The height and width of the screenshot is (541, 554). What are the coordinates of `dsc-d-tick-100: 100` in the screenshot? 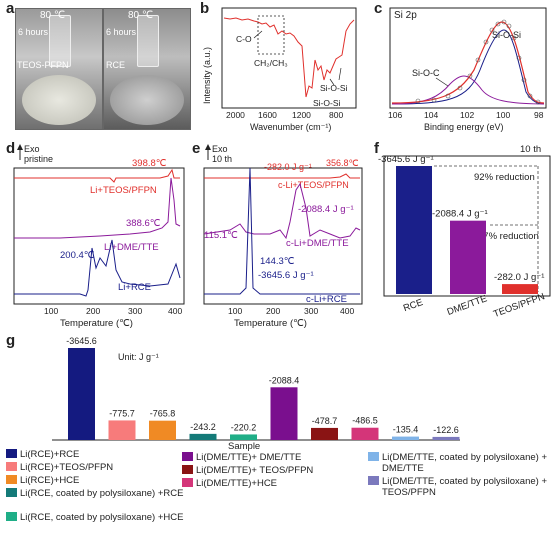 It's located at (51, 311).